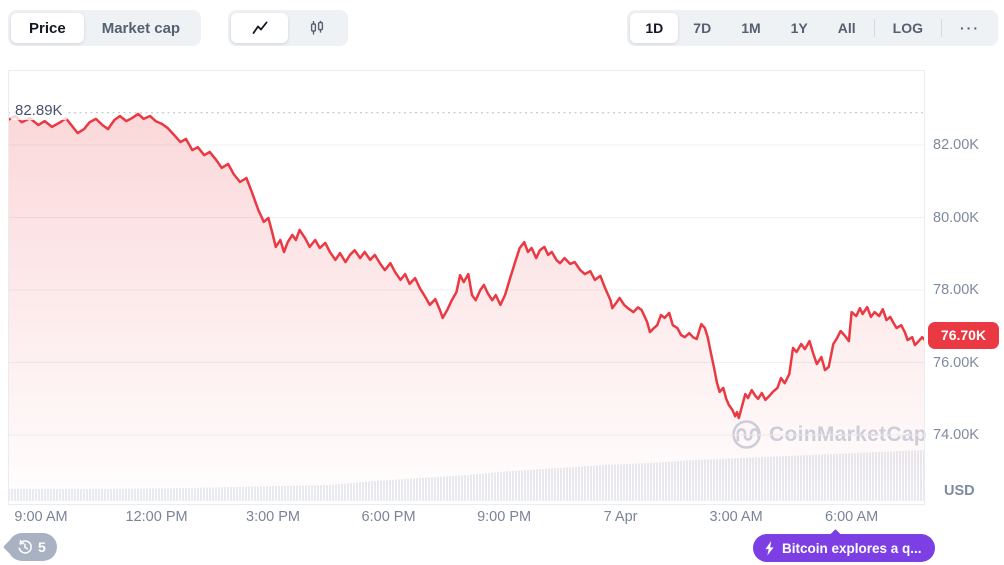  I want to click on x-axis-label: 6:00 PM, so click(388, 517).